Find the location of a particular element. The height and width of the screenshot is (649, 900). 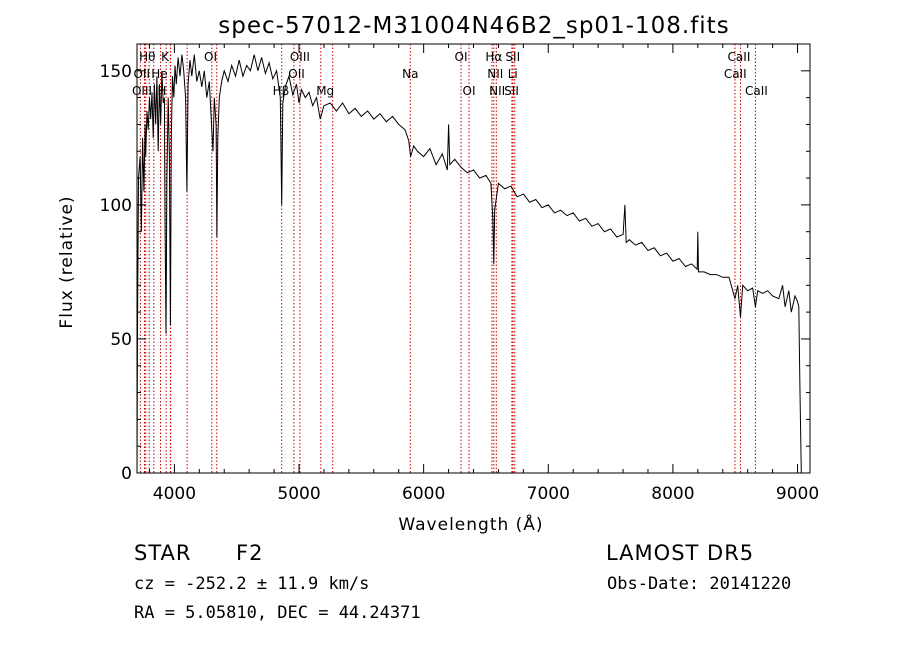

y-tick-label: 0 is located at coordinates (126, 474).